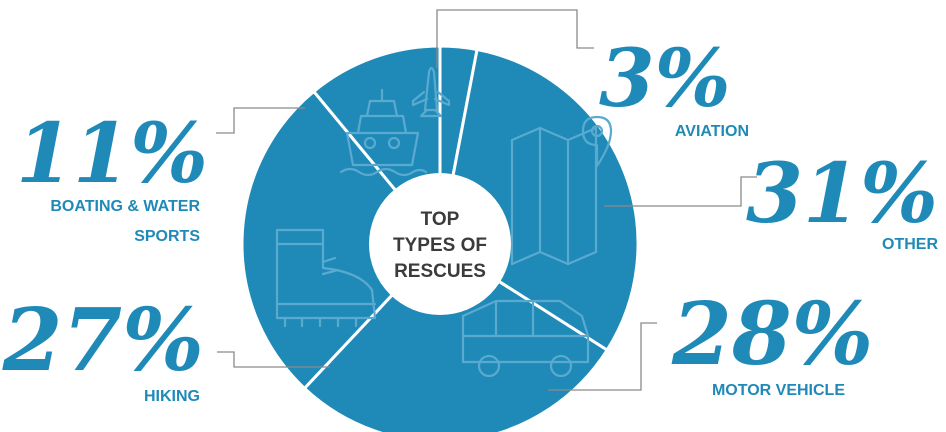 The width and height of the screenshot is (946, 432). Describe the element at coordinates (440, 271) in the screenshot. I see `chart-title-line-3: RESCUES` at that location.